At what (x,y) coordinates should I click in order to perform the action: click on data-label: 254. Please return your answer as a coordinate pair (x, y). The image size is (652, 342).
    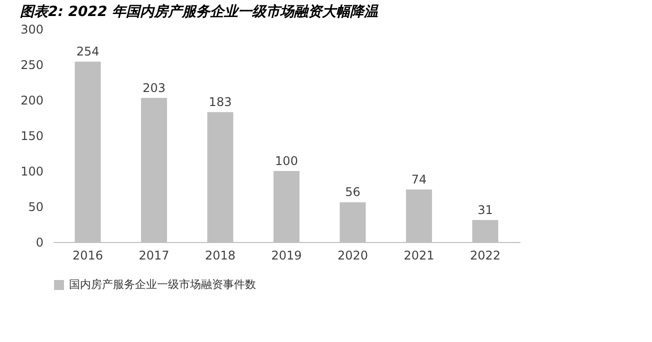
    Looking at the image, I should click on (88, 51).